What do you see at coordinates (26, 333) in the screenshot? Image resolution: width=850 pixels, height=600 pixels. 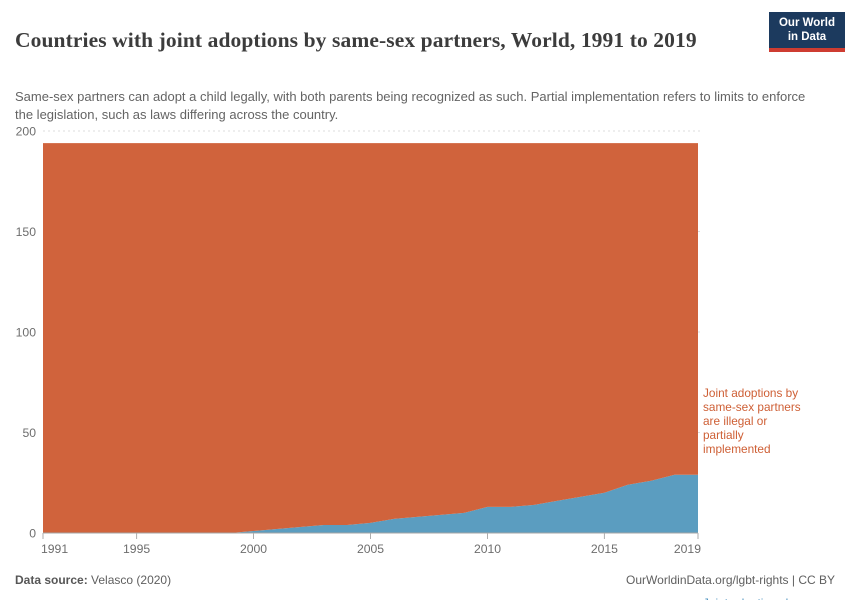 I see `y-tick-label-100: 100` at bounding box center [26, 333].